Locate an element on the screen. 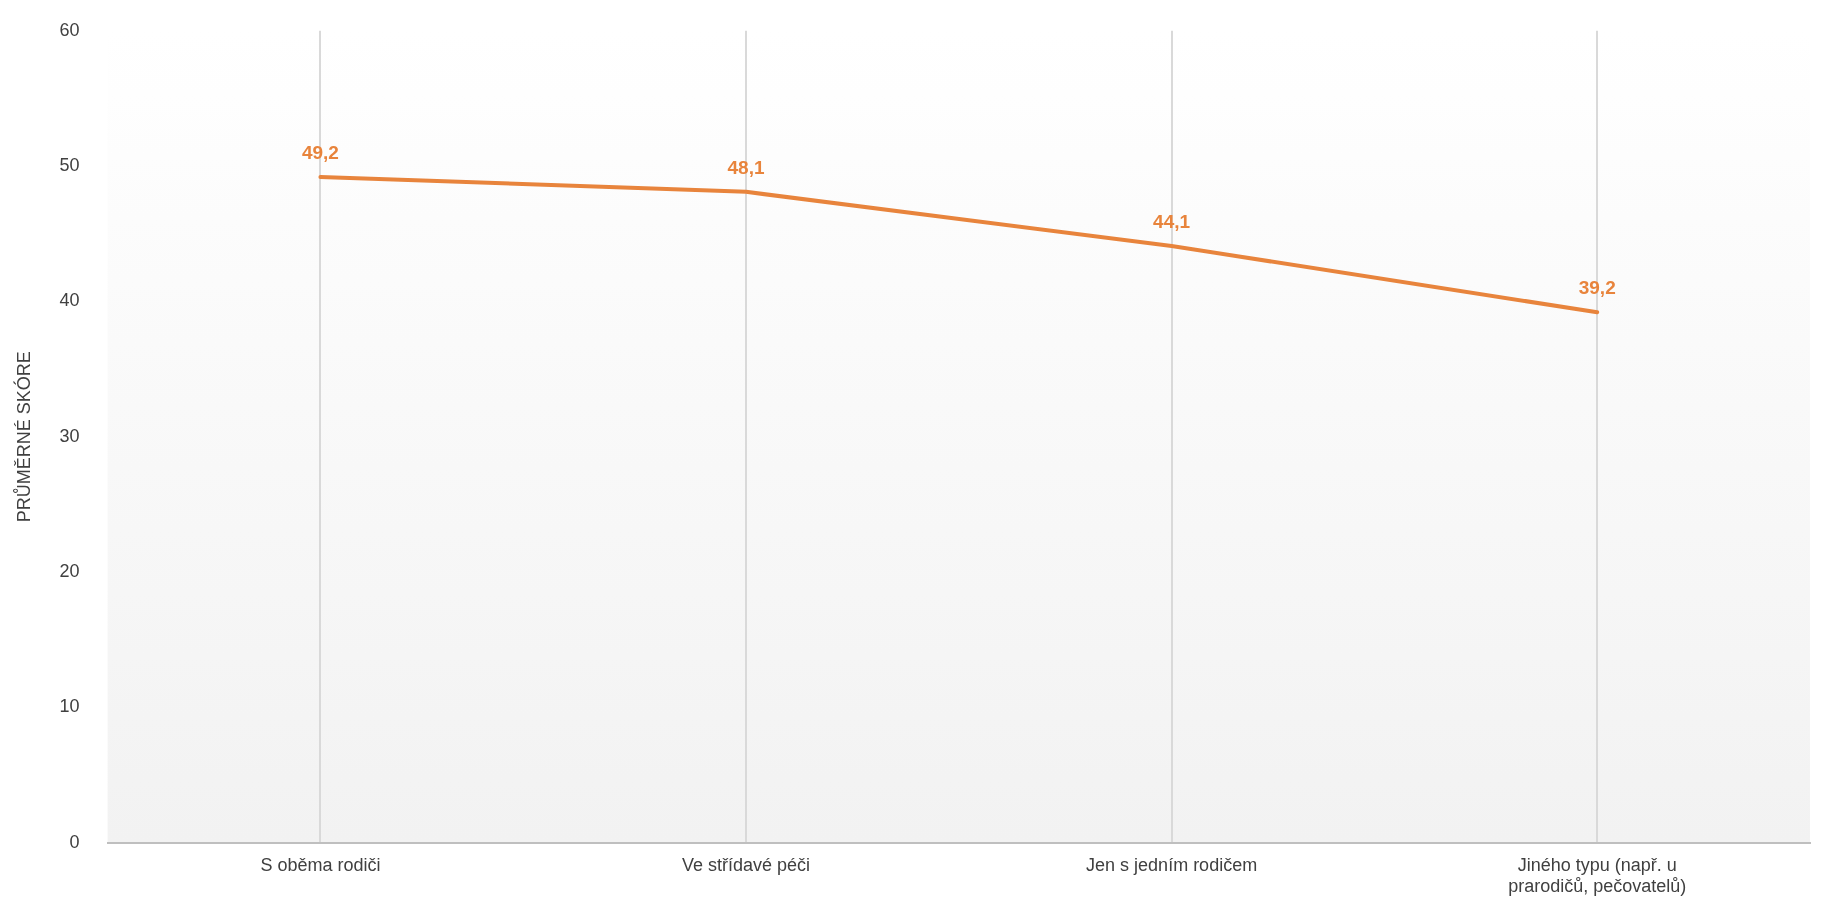  y-axis-title: PRŮMĚRNÉ SKÓRE is located at coordinates (23, 437).